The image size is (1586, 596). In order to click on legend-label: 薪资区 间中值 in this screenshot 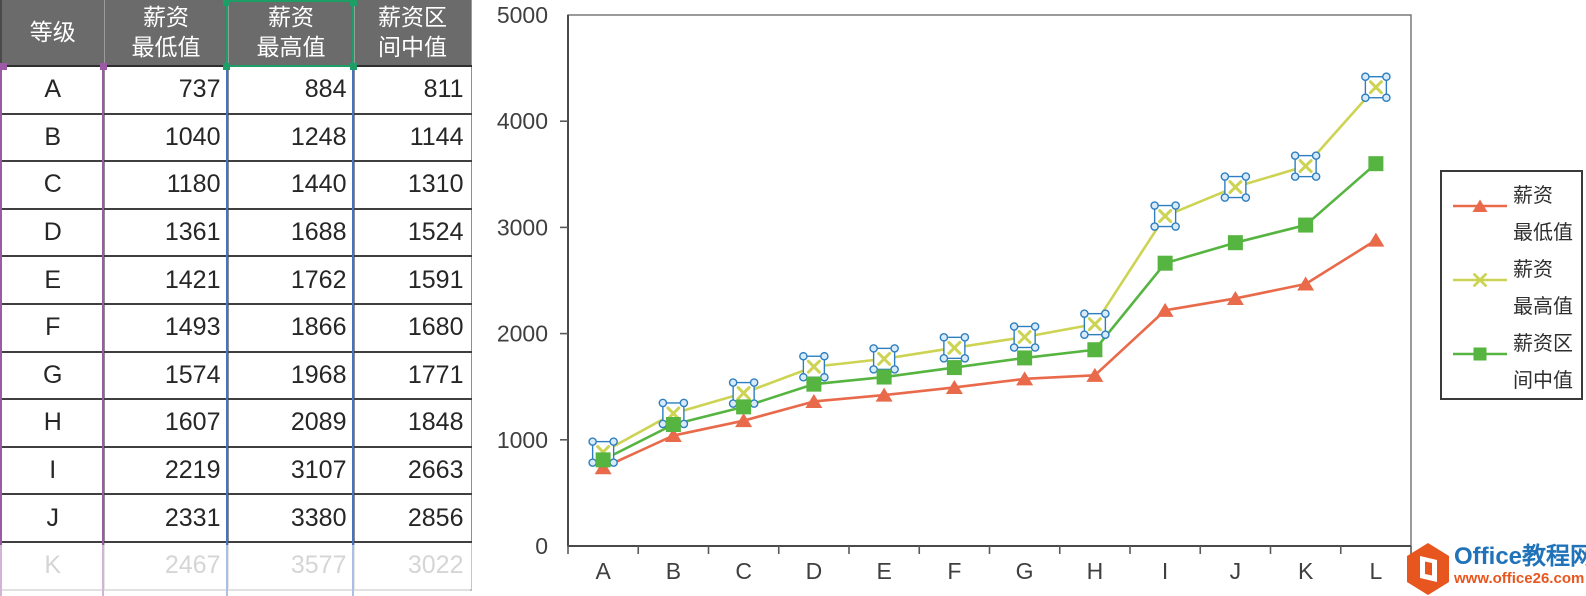, I will do `click(1543, 362)`.